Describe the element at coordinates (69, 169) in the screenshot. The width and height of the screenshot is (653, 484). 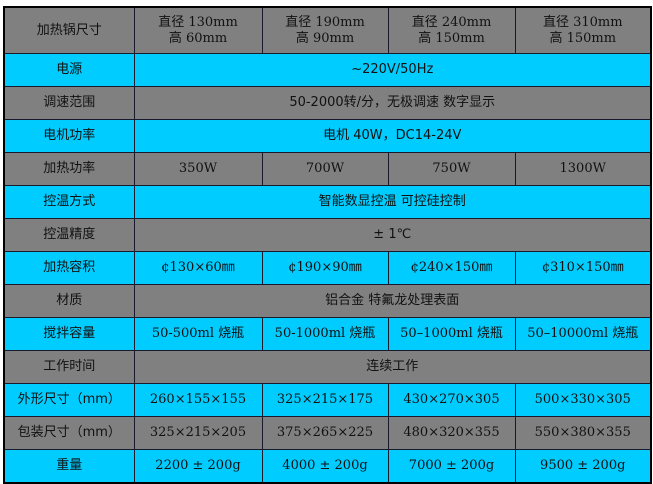
I see `row-label: 加热功率` at that location.